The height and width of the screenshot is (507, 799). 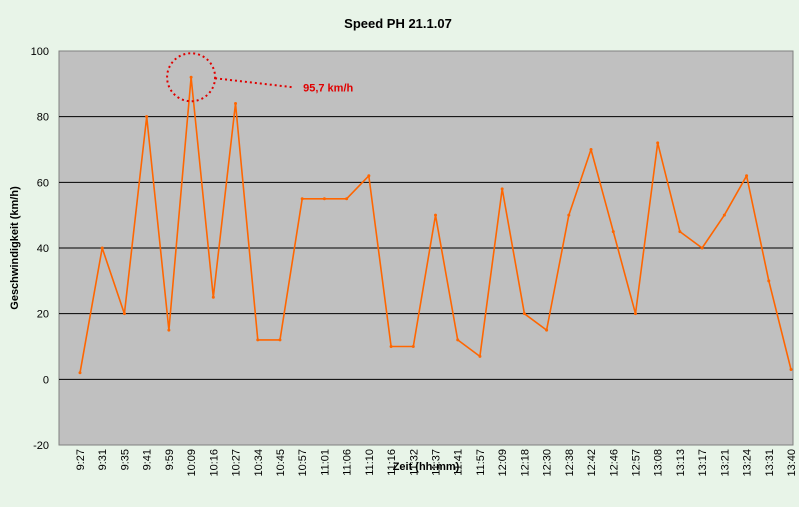 What do you see at coordinates (659, 463) in the screenshot?
I see `x-tick-label: 13:08` at bounding box center [659, 463].